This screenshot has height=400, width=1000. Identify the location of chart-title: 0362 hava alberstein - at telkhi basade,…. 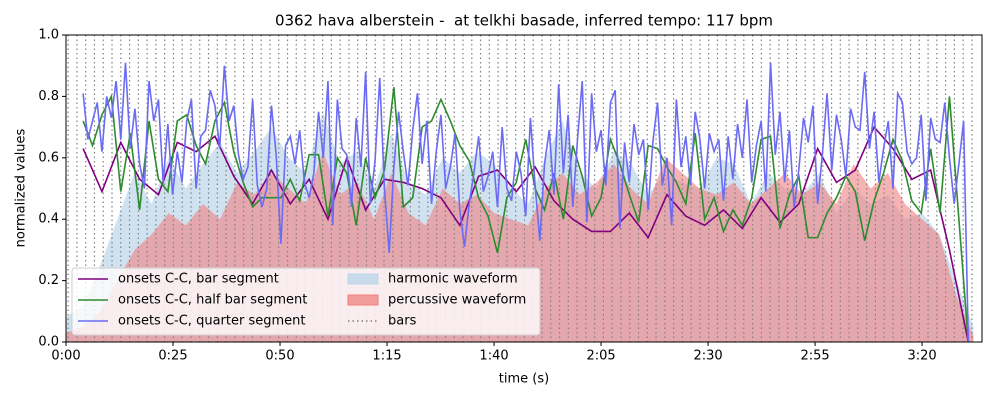
(524, 21).